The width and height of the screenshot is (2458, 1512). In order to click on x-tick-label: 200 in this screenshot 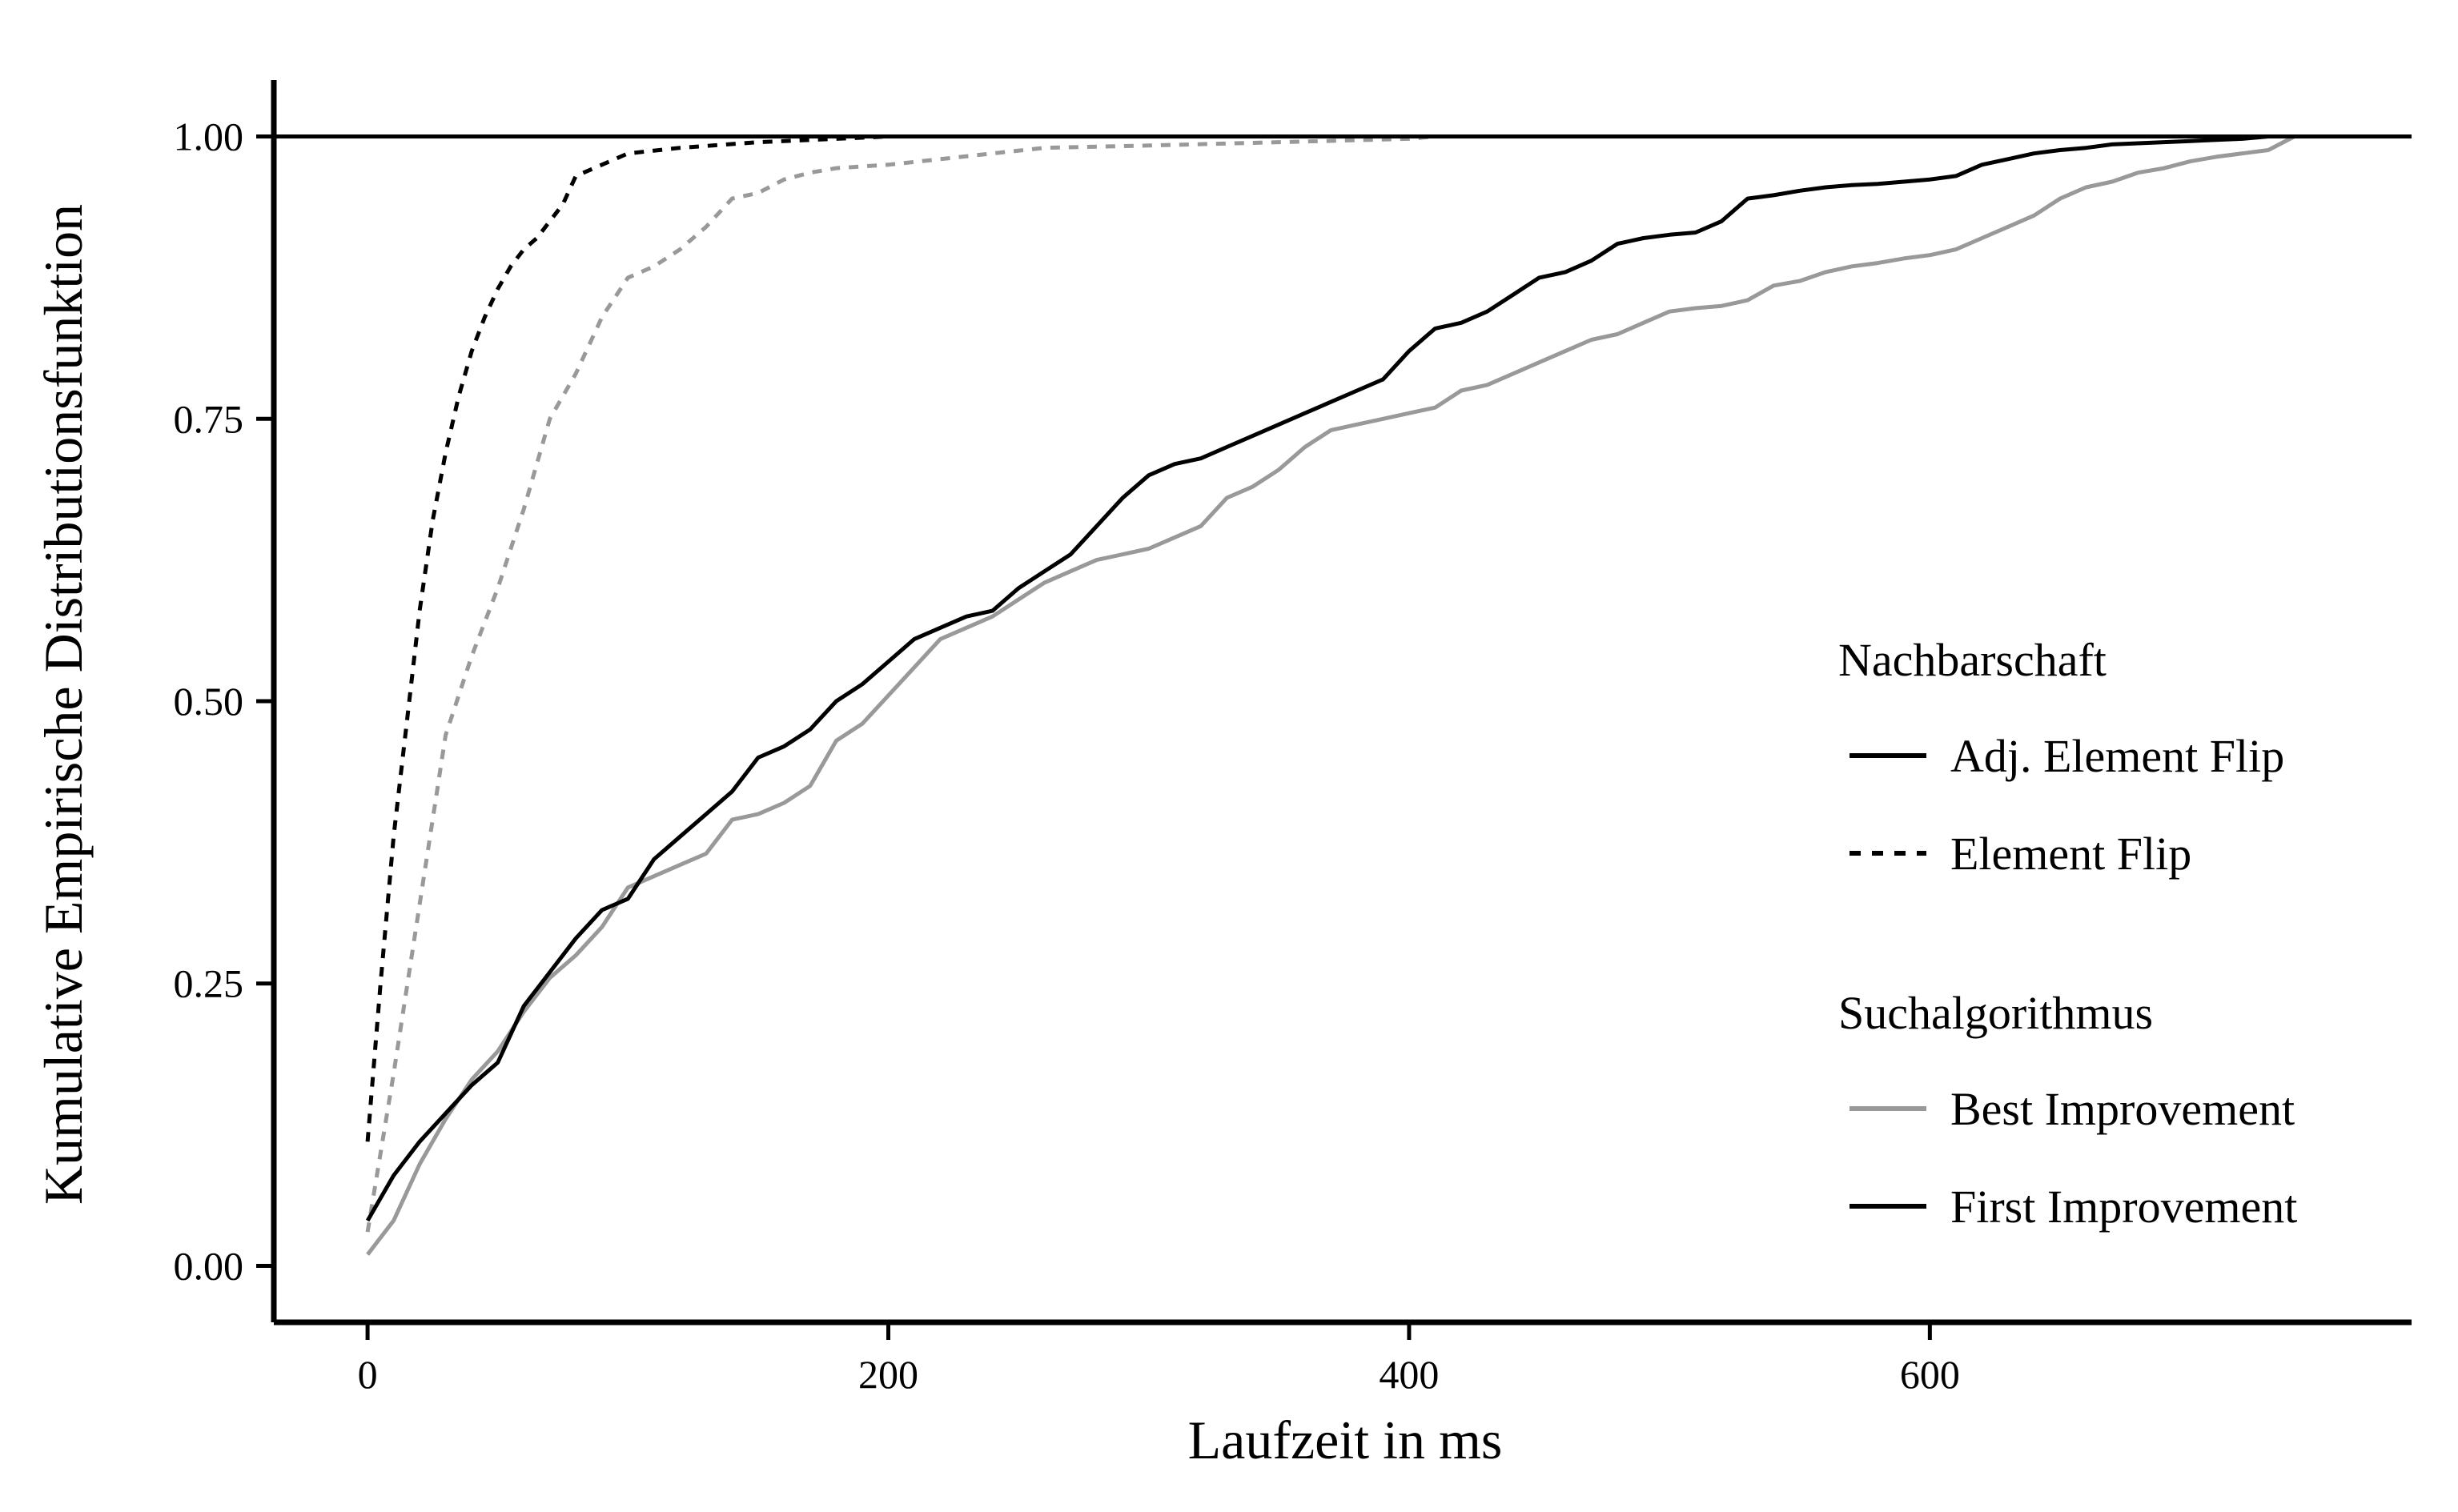, I will do `click(888, 1374)`.